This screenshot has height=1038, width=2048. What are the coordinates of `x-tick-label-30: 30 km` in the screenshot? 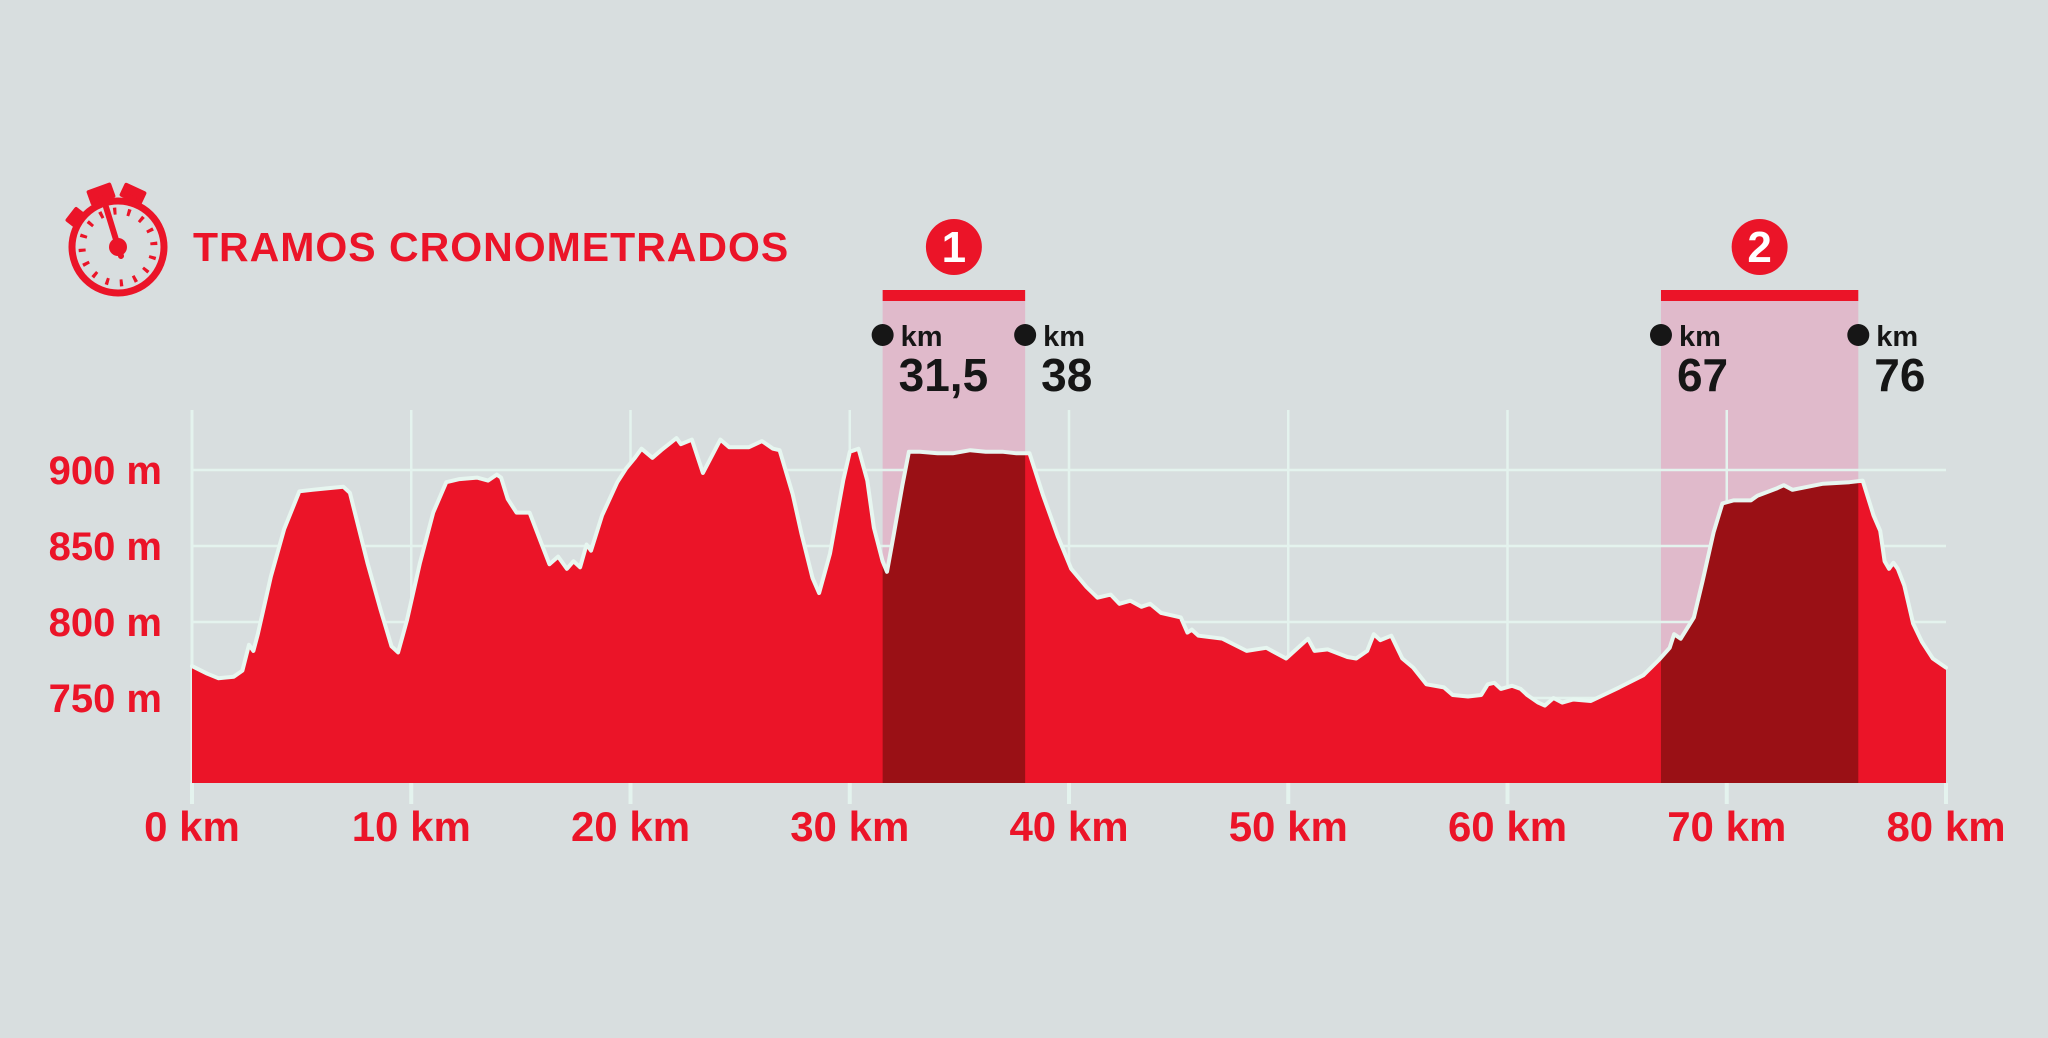 It's located at (849, 826).